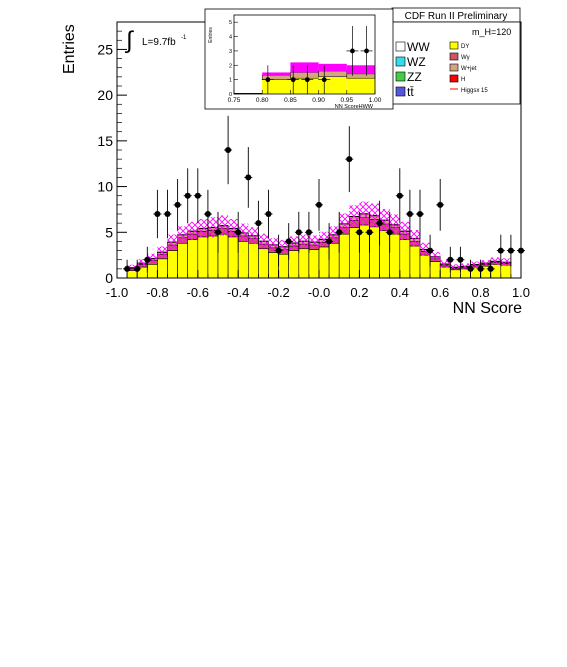 The width and height of the screenshot is (567, 667). What do you see at coordinates (184, 38) in the screenshot?
I see `luminosity-exponent: -1` at bounding box center [184, 38].